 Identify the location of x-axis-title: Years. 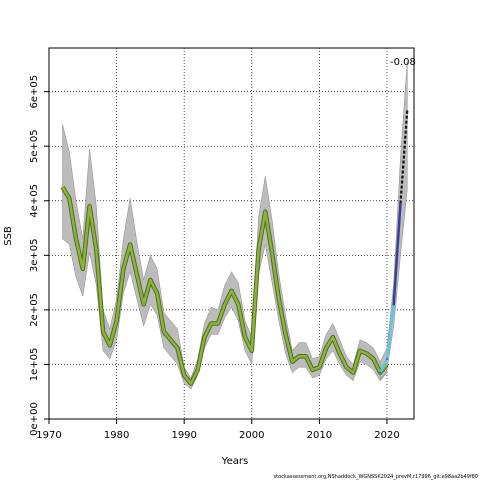
(234, 461).